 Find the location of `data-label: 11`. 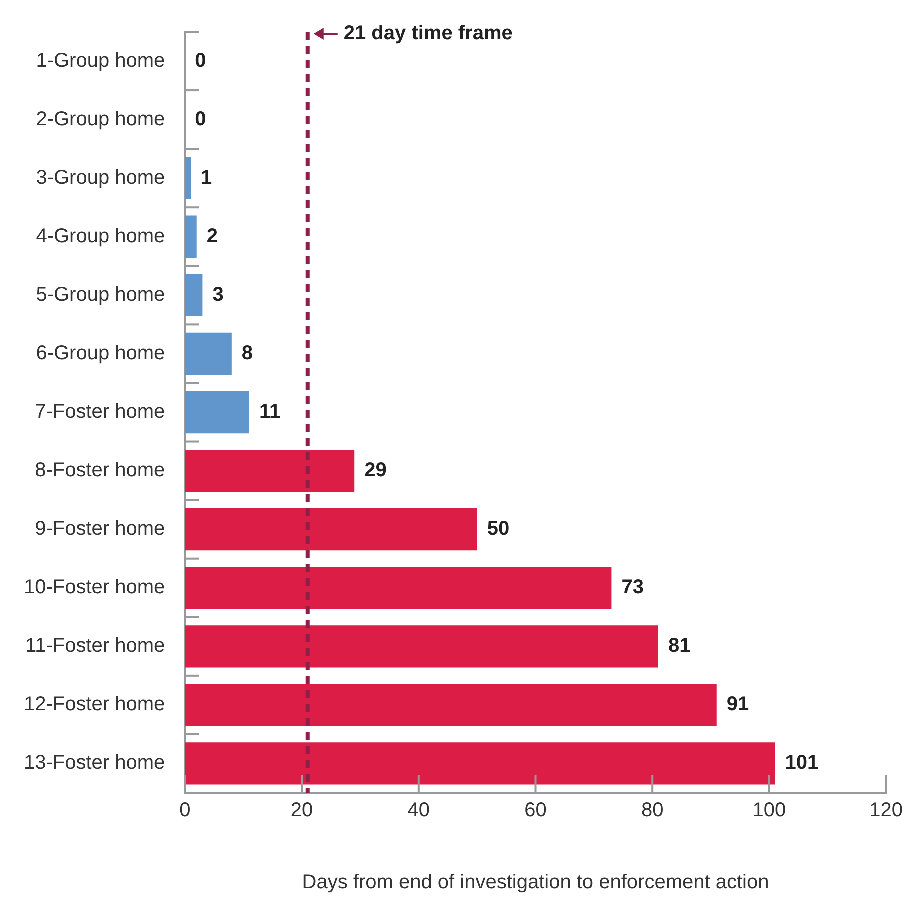

data-label: 11 is located at coordinates (270, 412).